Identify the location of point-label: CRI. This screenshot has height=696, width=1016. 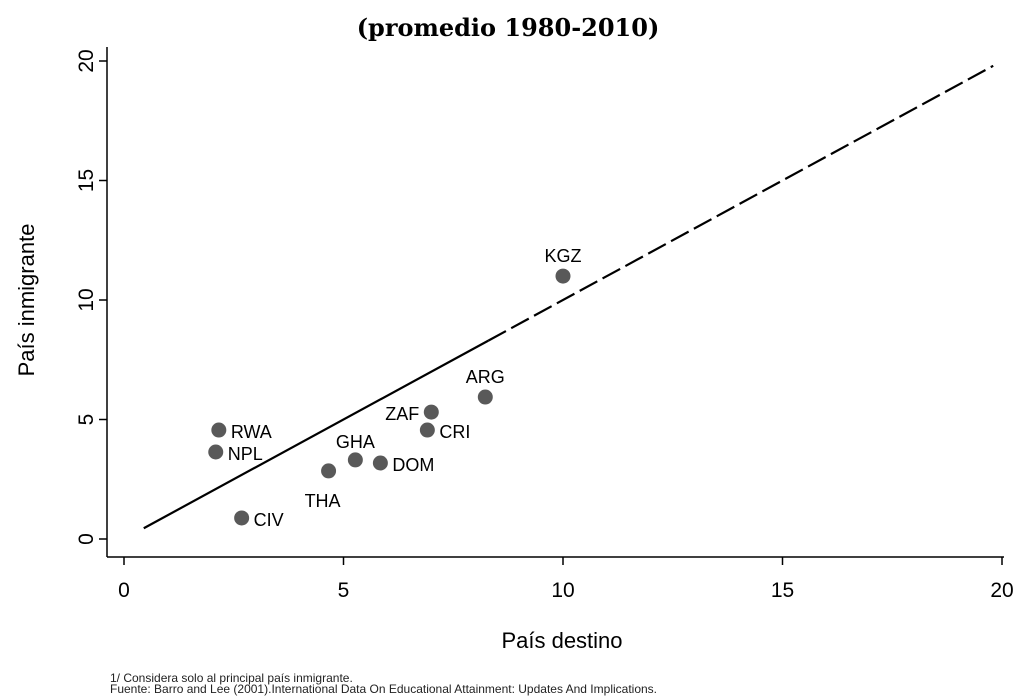
(454, 432).